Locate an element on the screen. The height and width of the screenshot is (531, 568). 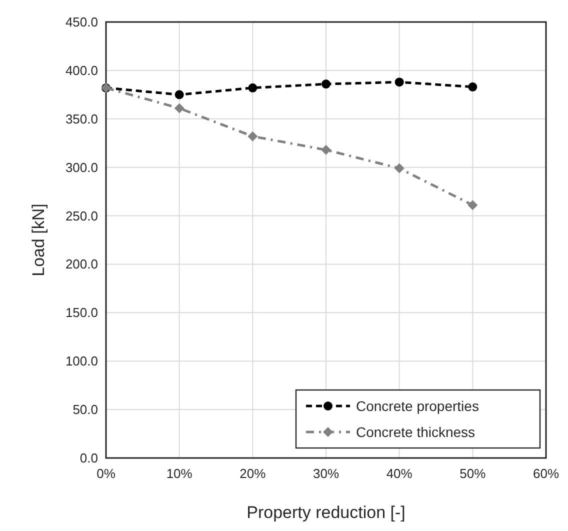
x-tick-label: 30% is located at coordinates (326, 473).